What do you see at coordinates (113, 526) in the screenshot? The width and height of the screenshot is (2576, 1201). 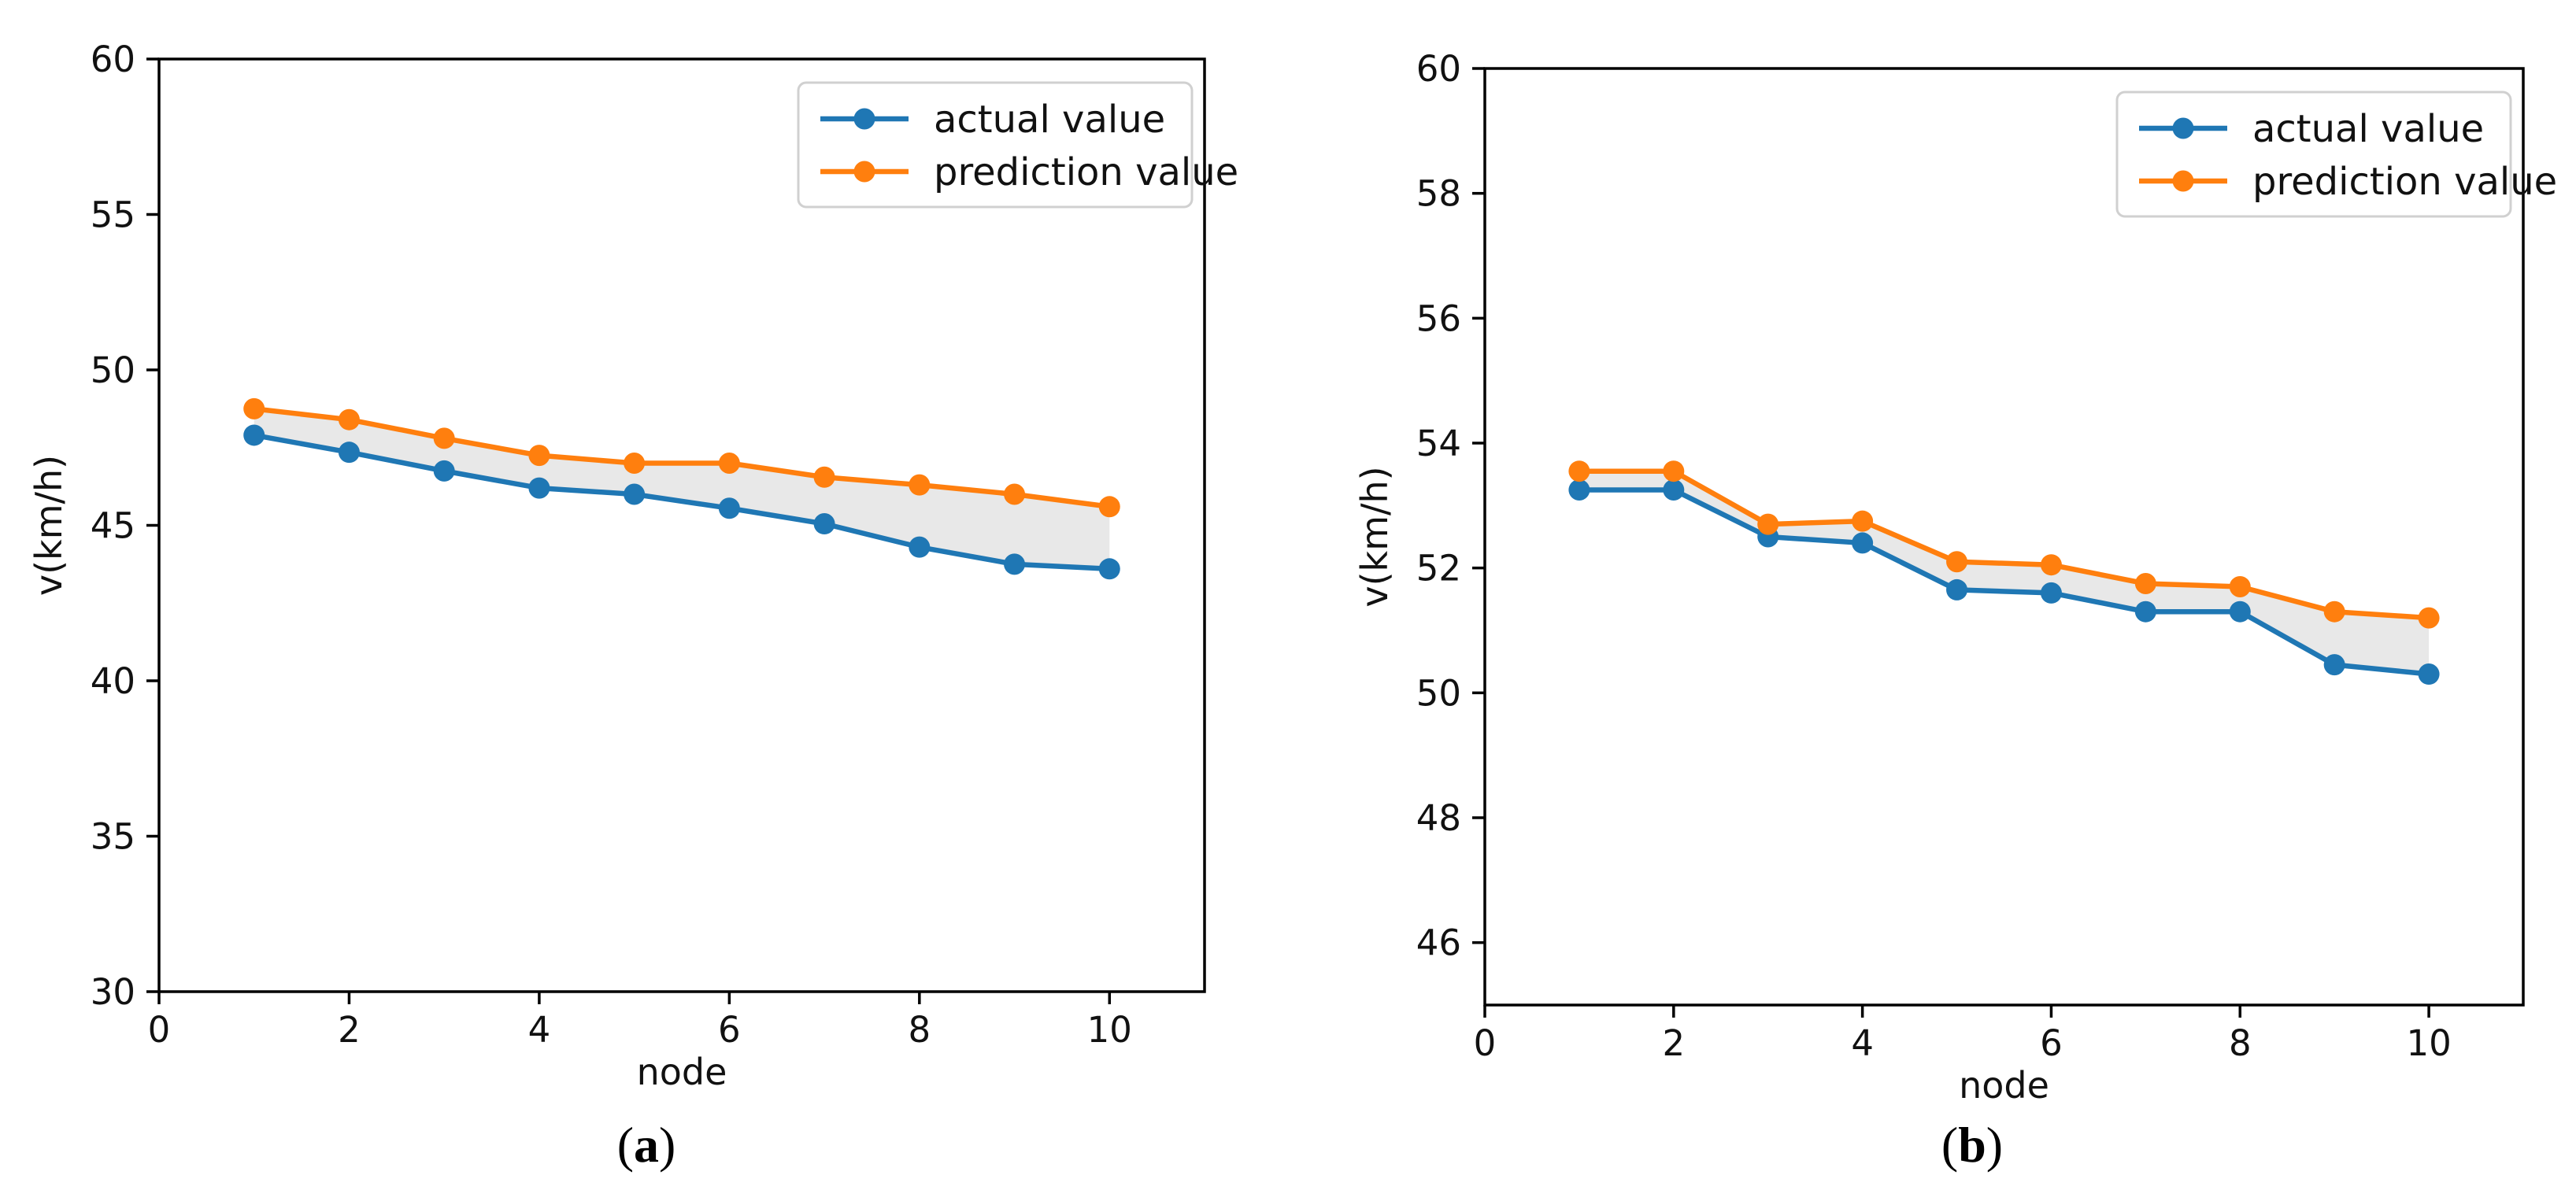 I see `y-axis-tick-label: 45` at bounding box center [113, 526].